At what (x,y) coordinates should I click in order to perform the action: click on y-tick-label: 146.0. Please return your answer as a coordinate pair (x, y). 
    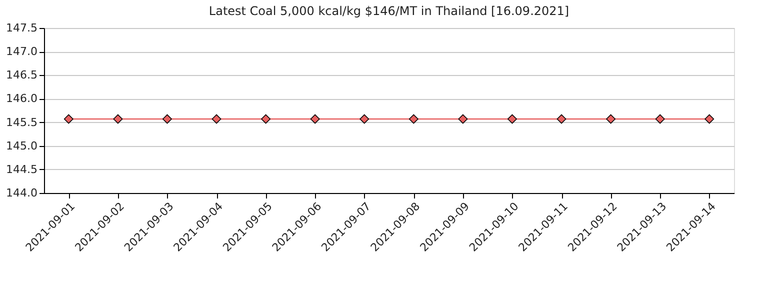
    Looking at the image, I should click on (22, 99).